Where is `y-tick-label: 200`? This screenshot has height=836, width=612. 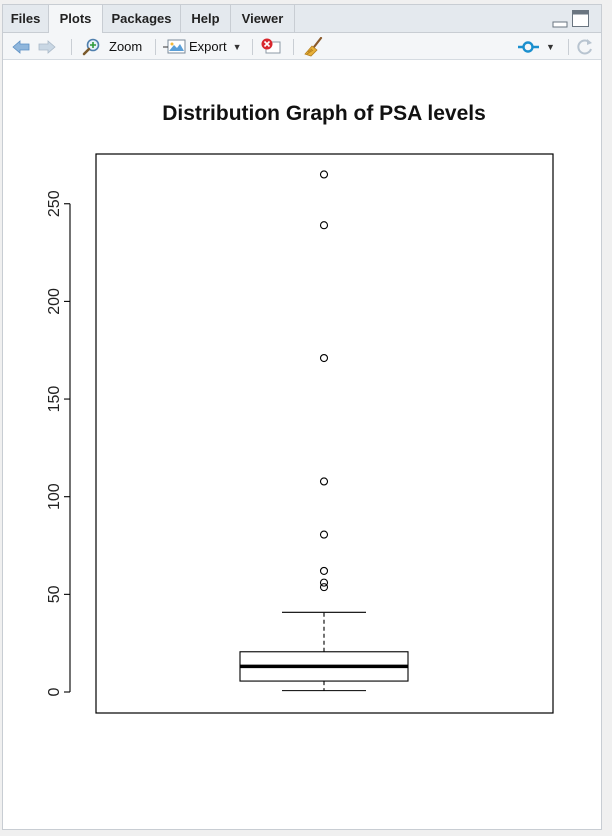
y-tick-label: 200 is located at coordinates (54, 301).